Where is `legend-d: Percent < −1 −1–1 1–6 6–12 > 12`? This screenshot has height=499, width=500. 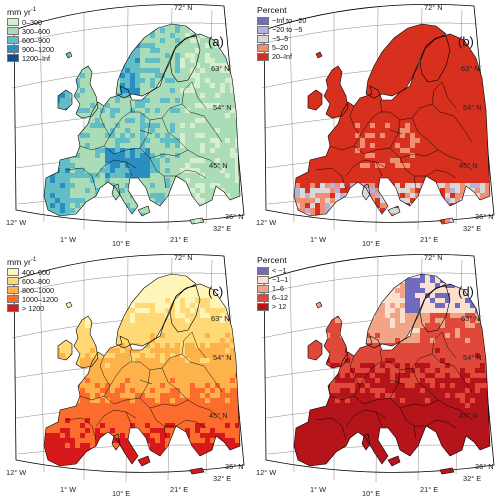
legend-d: Percent < −1 −1–1 1–6 6–12 > 12 is located at coordinates (272, 283).